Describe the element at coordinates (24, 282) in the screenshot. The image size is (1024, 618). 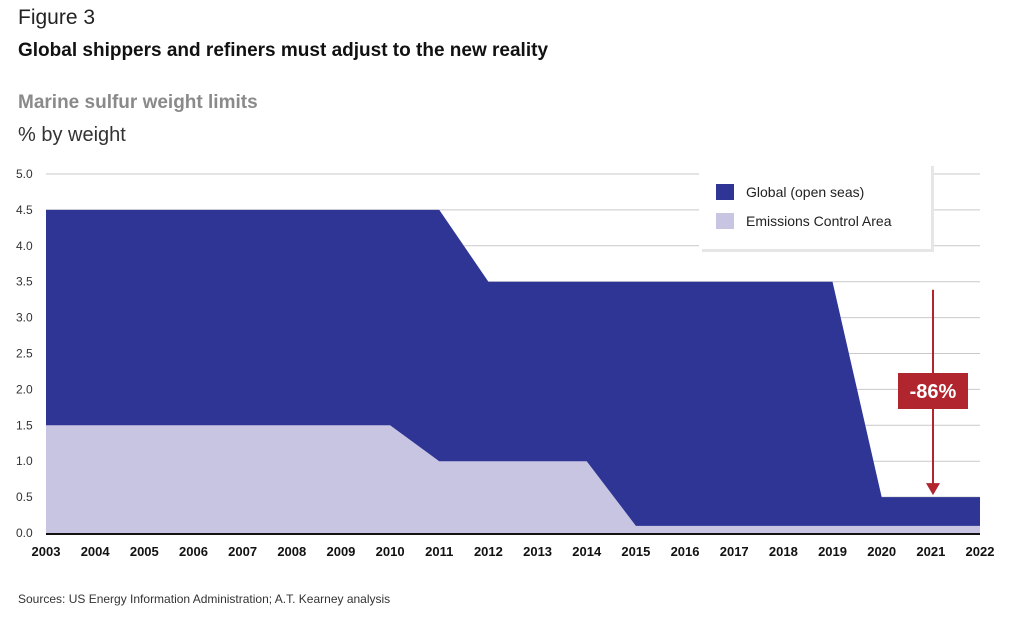
I see `y-tick-label: 3.5` at that location.